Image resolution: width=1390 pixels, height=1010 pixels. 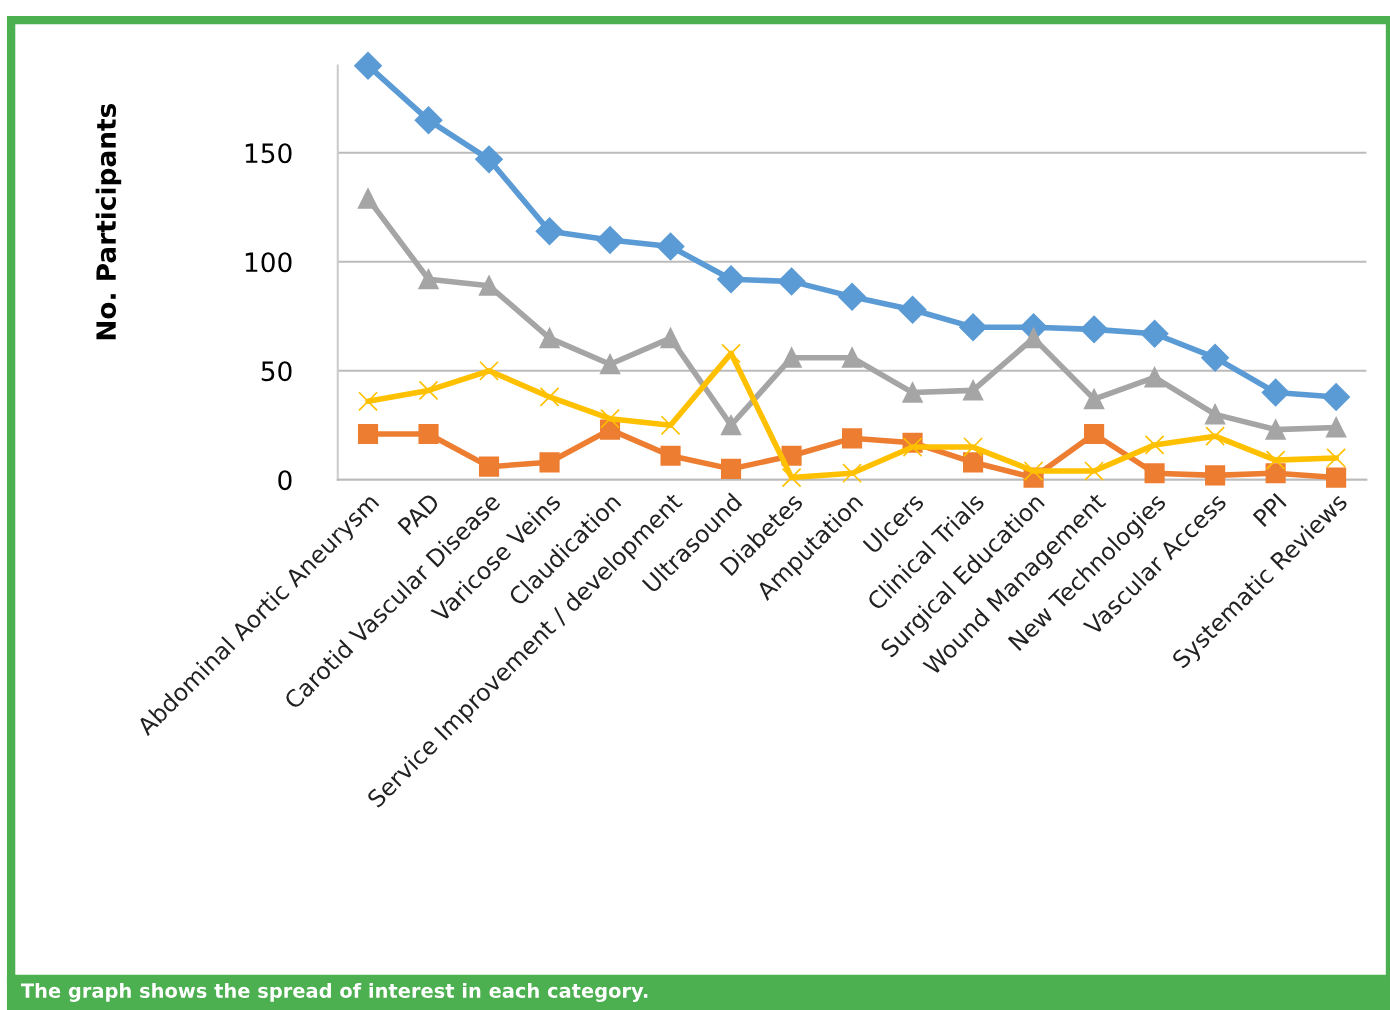 I want to click on y-tick-label: 150, so click(x=268, y=153).